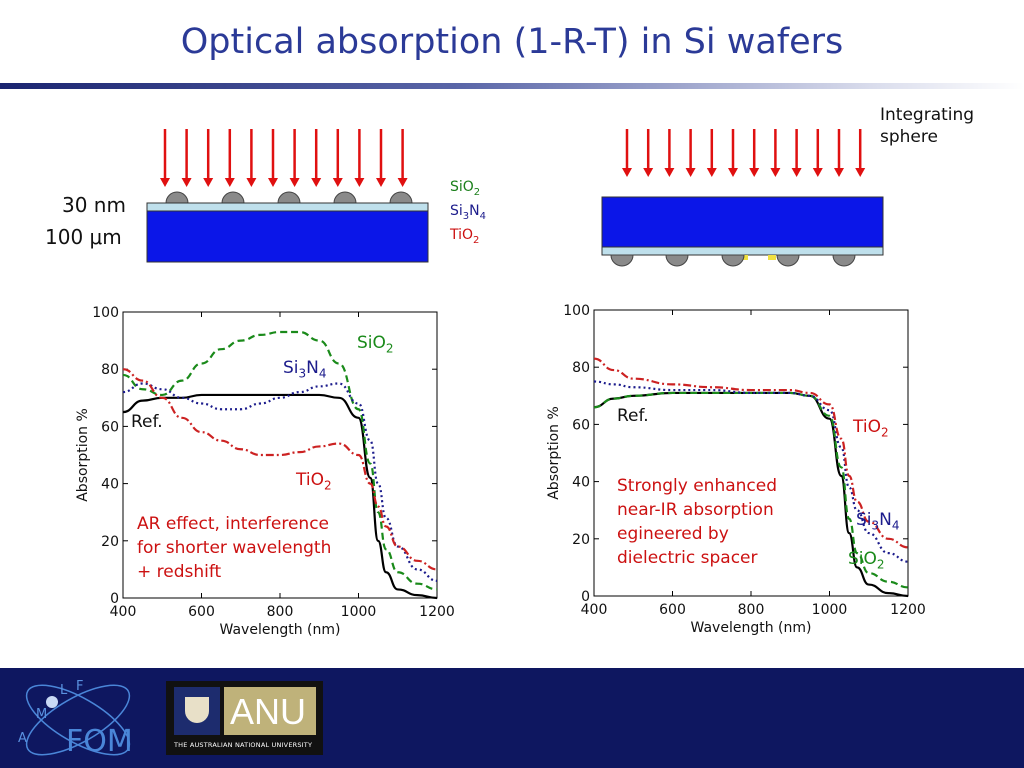  Describe the element at coordinates (147, 422) in the screenshot. I see `left-ref-label: Ref.` at that location.